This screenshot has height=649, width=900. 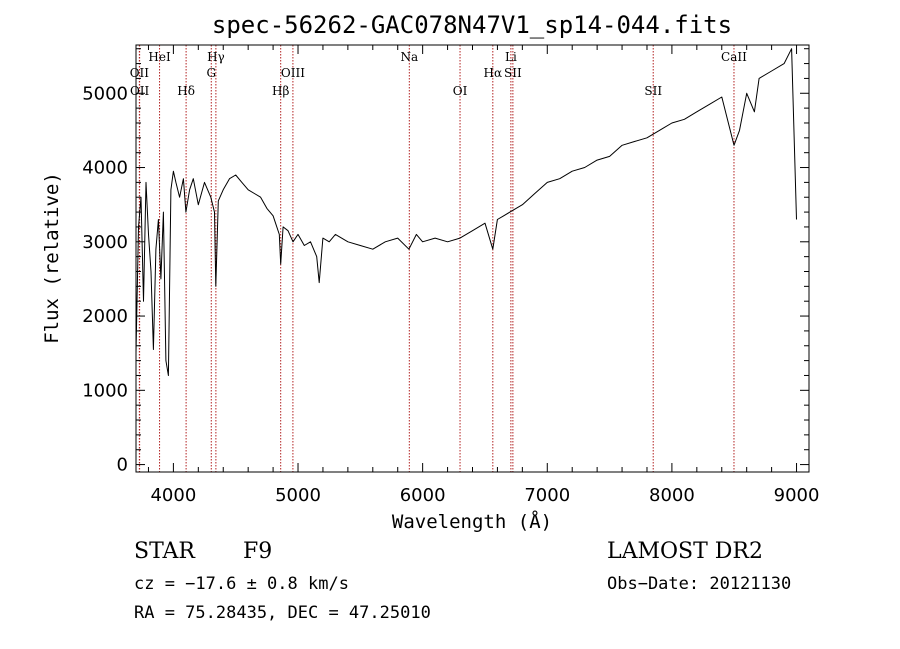 What do you see at coordinates (241, 584) in the screenshot?
I see `redshift-info: cz = −17.6 ± 0.8 km/s` at bounding box center [241, 584].